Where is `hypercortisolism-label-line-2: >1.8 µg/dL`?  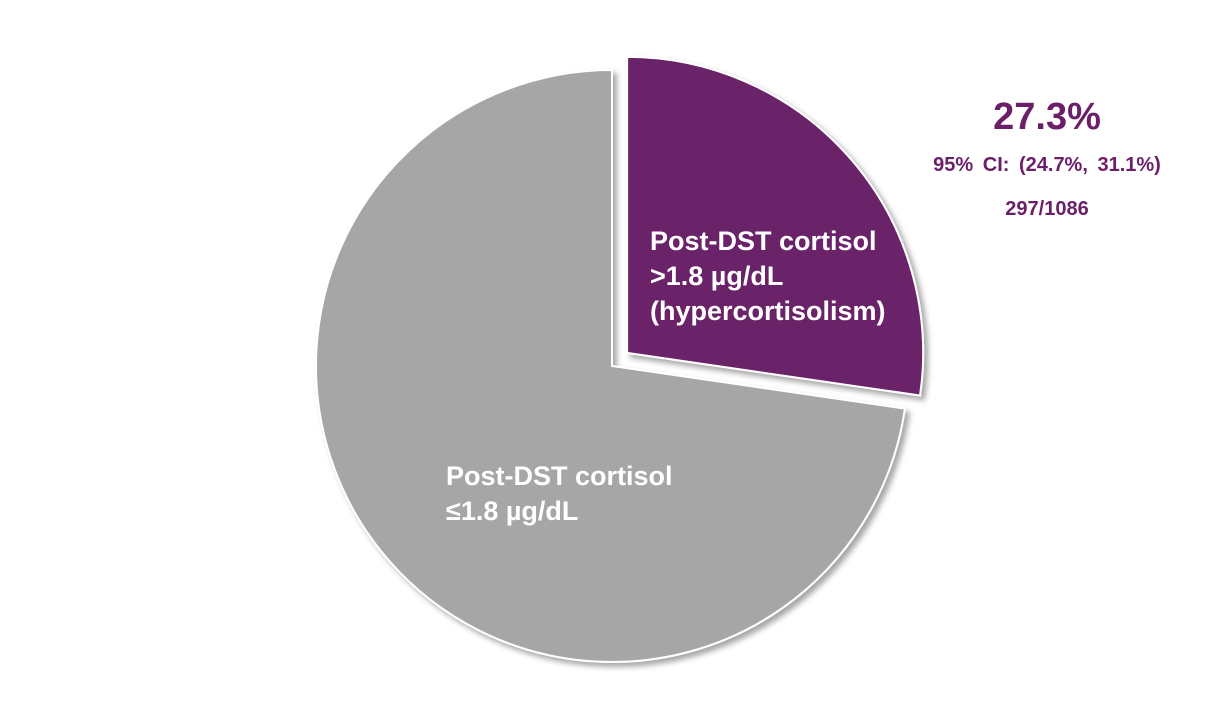 hypercortisolism-label-line-2: >1.8 µg/dL is located at coordinates (717, 276).